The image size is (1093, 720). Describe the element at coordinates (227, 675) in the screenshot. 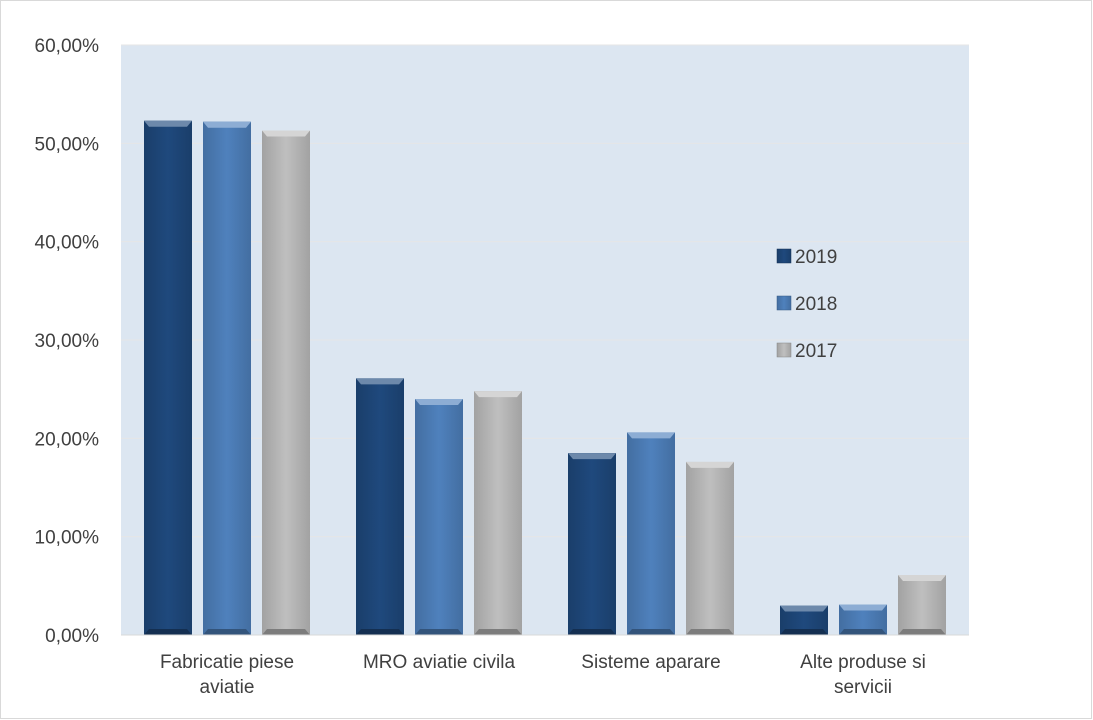

I see `x-category-label: Fabricatie piese aviatie` at that location.